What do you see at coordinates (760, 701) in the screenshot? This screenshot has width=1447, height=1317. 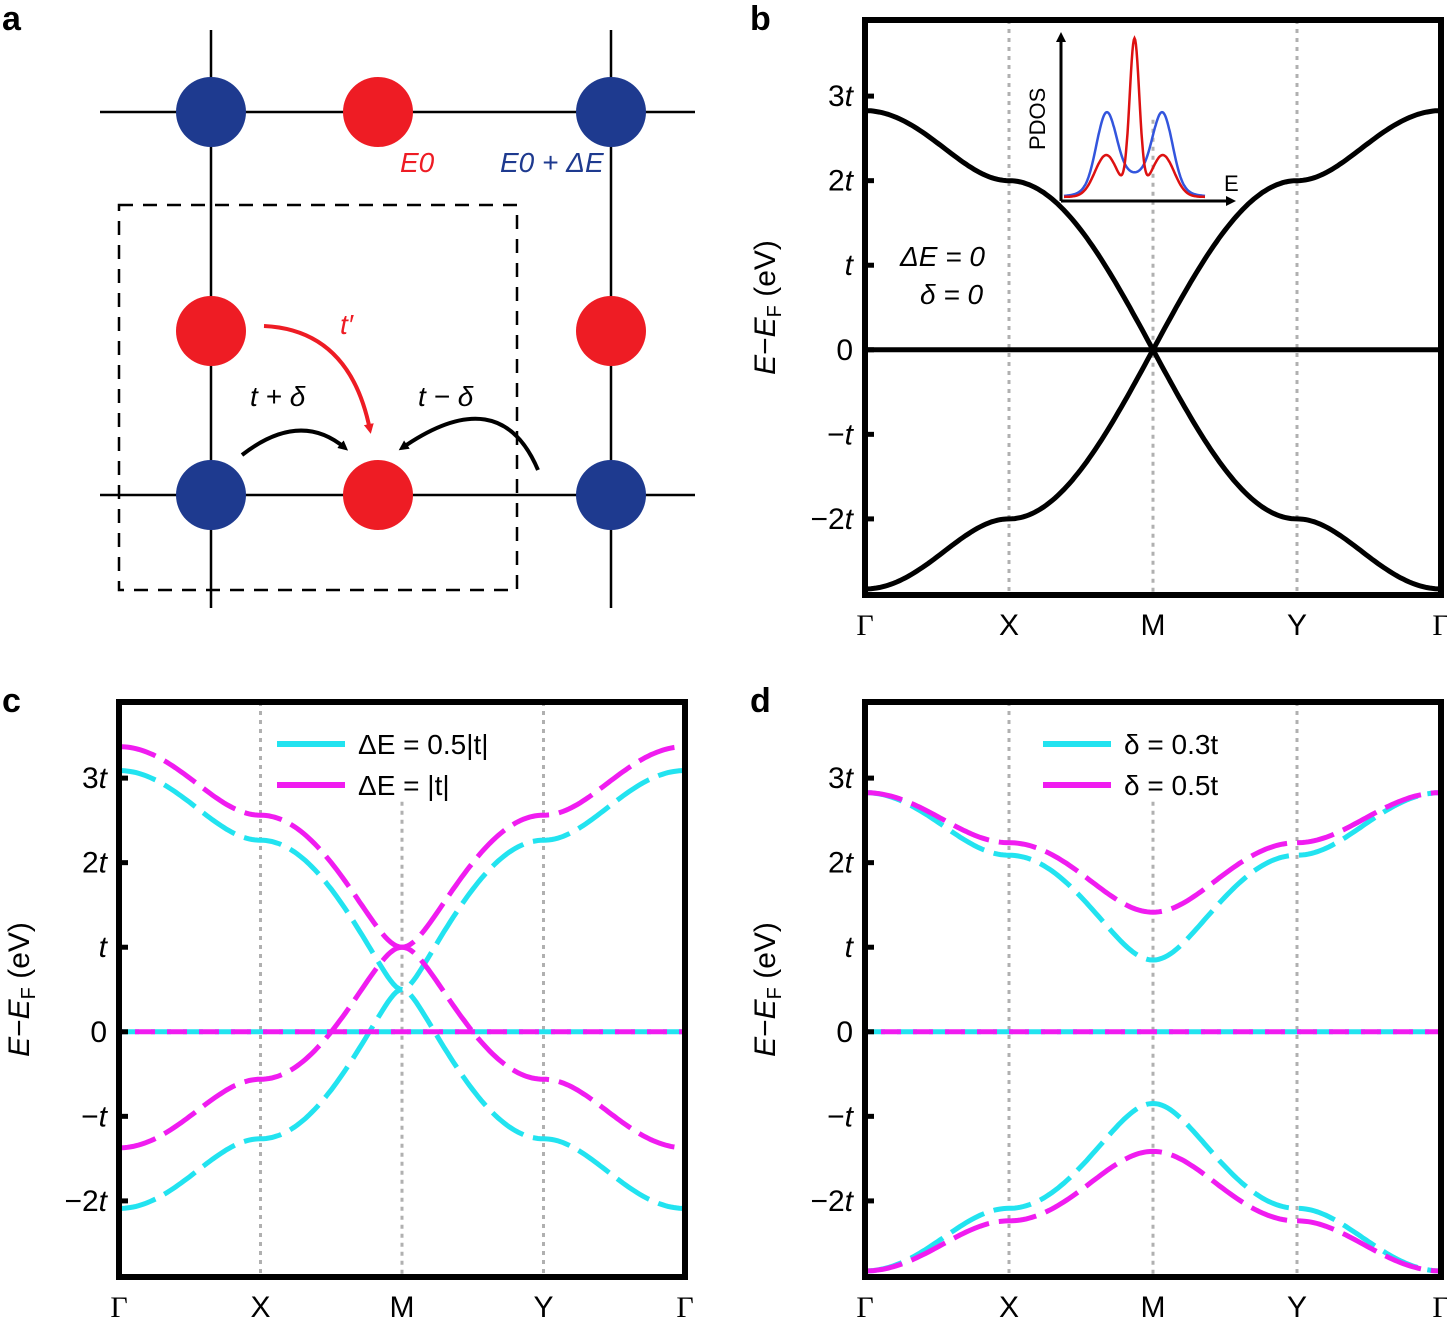 I see `panel-letter-d: d` at bounding box center [760, 701].